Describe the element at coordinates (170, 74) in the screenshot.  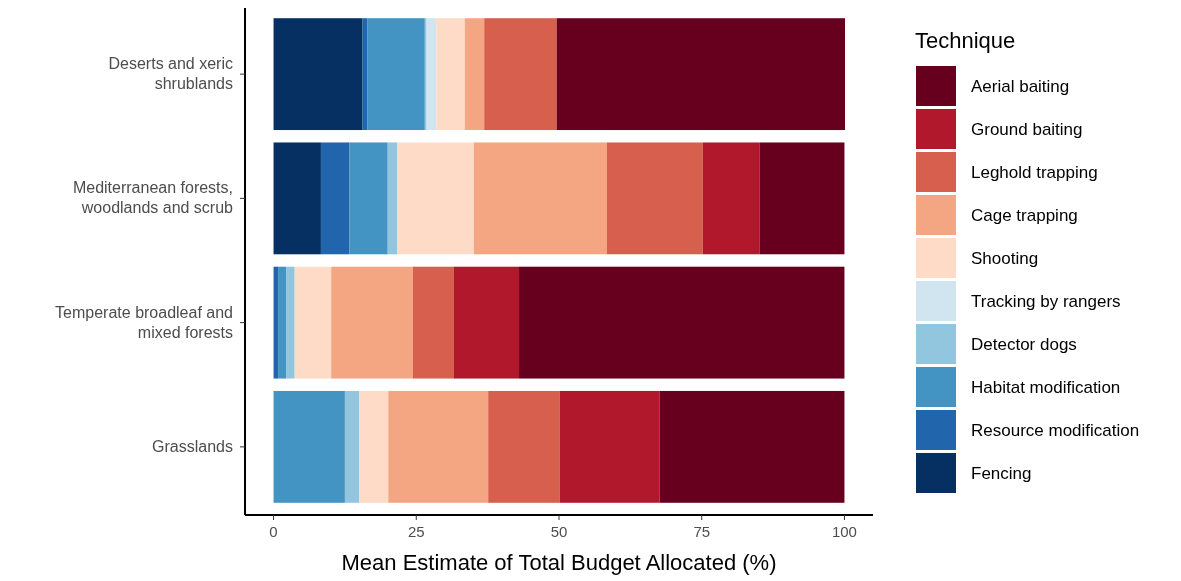
I see `y-tick-label: Deserts and xeric shrublands` at that location.